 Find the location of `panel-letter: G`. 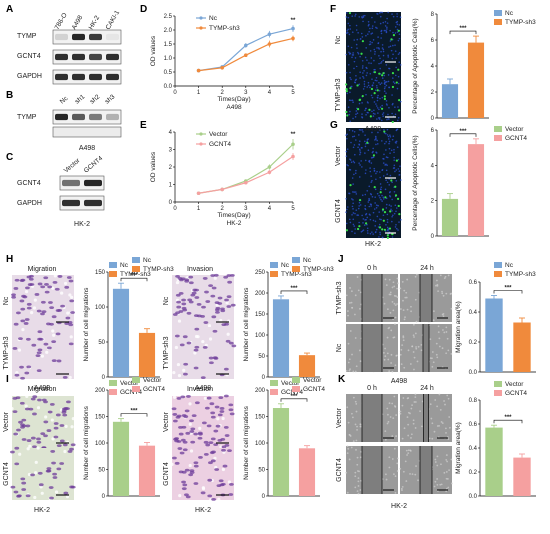

panel-letter: G is located at coordinates (334, 125).